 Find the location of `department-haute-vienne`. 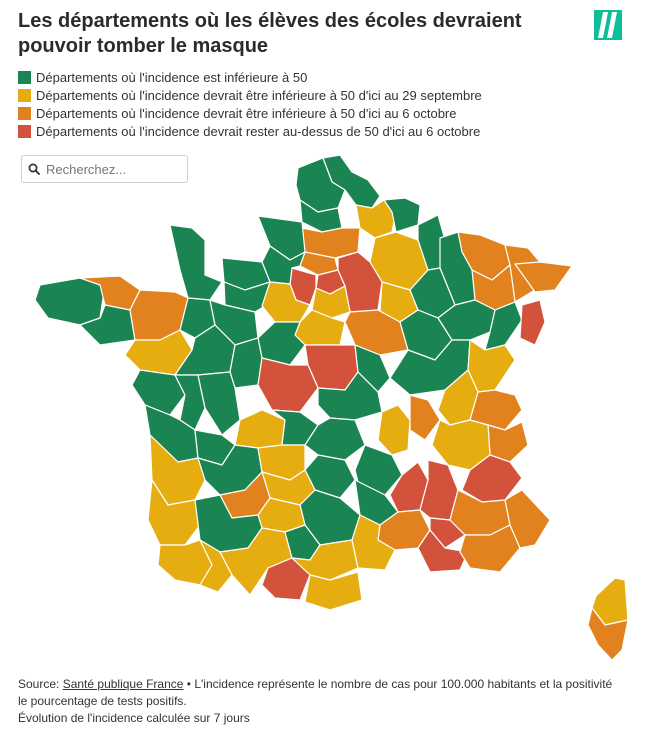

department-haute-vienne is located at coordinates (260, 429).